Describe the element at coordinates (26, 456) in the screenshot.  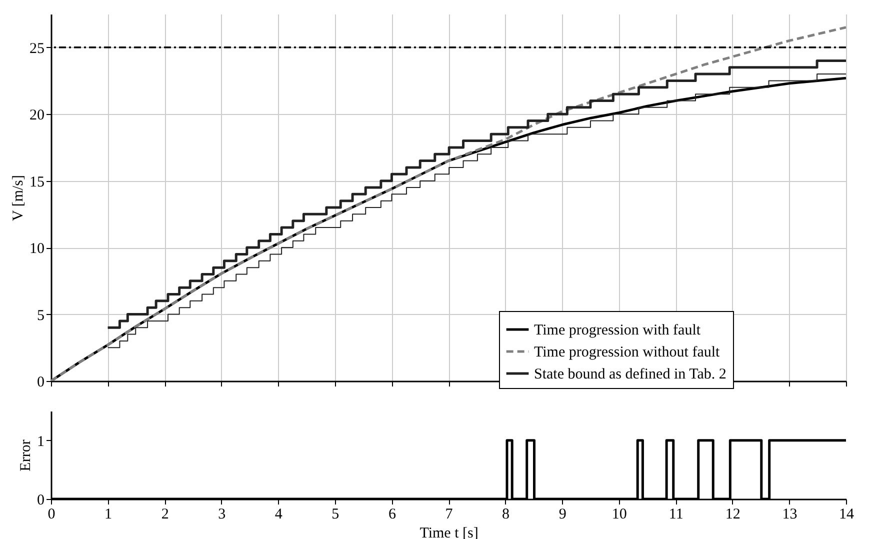
I see `y-axis-title: Error` at that location.